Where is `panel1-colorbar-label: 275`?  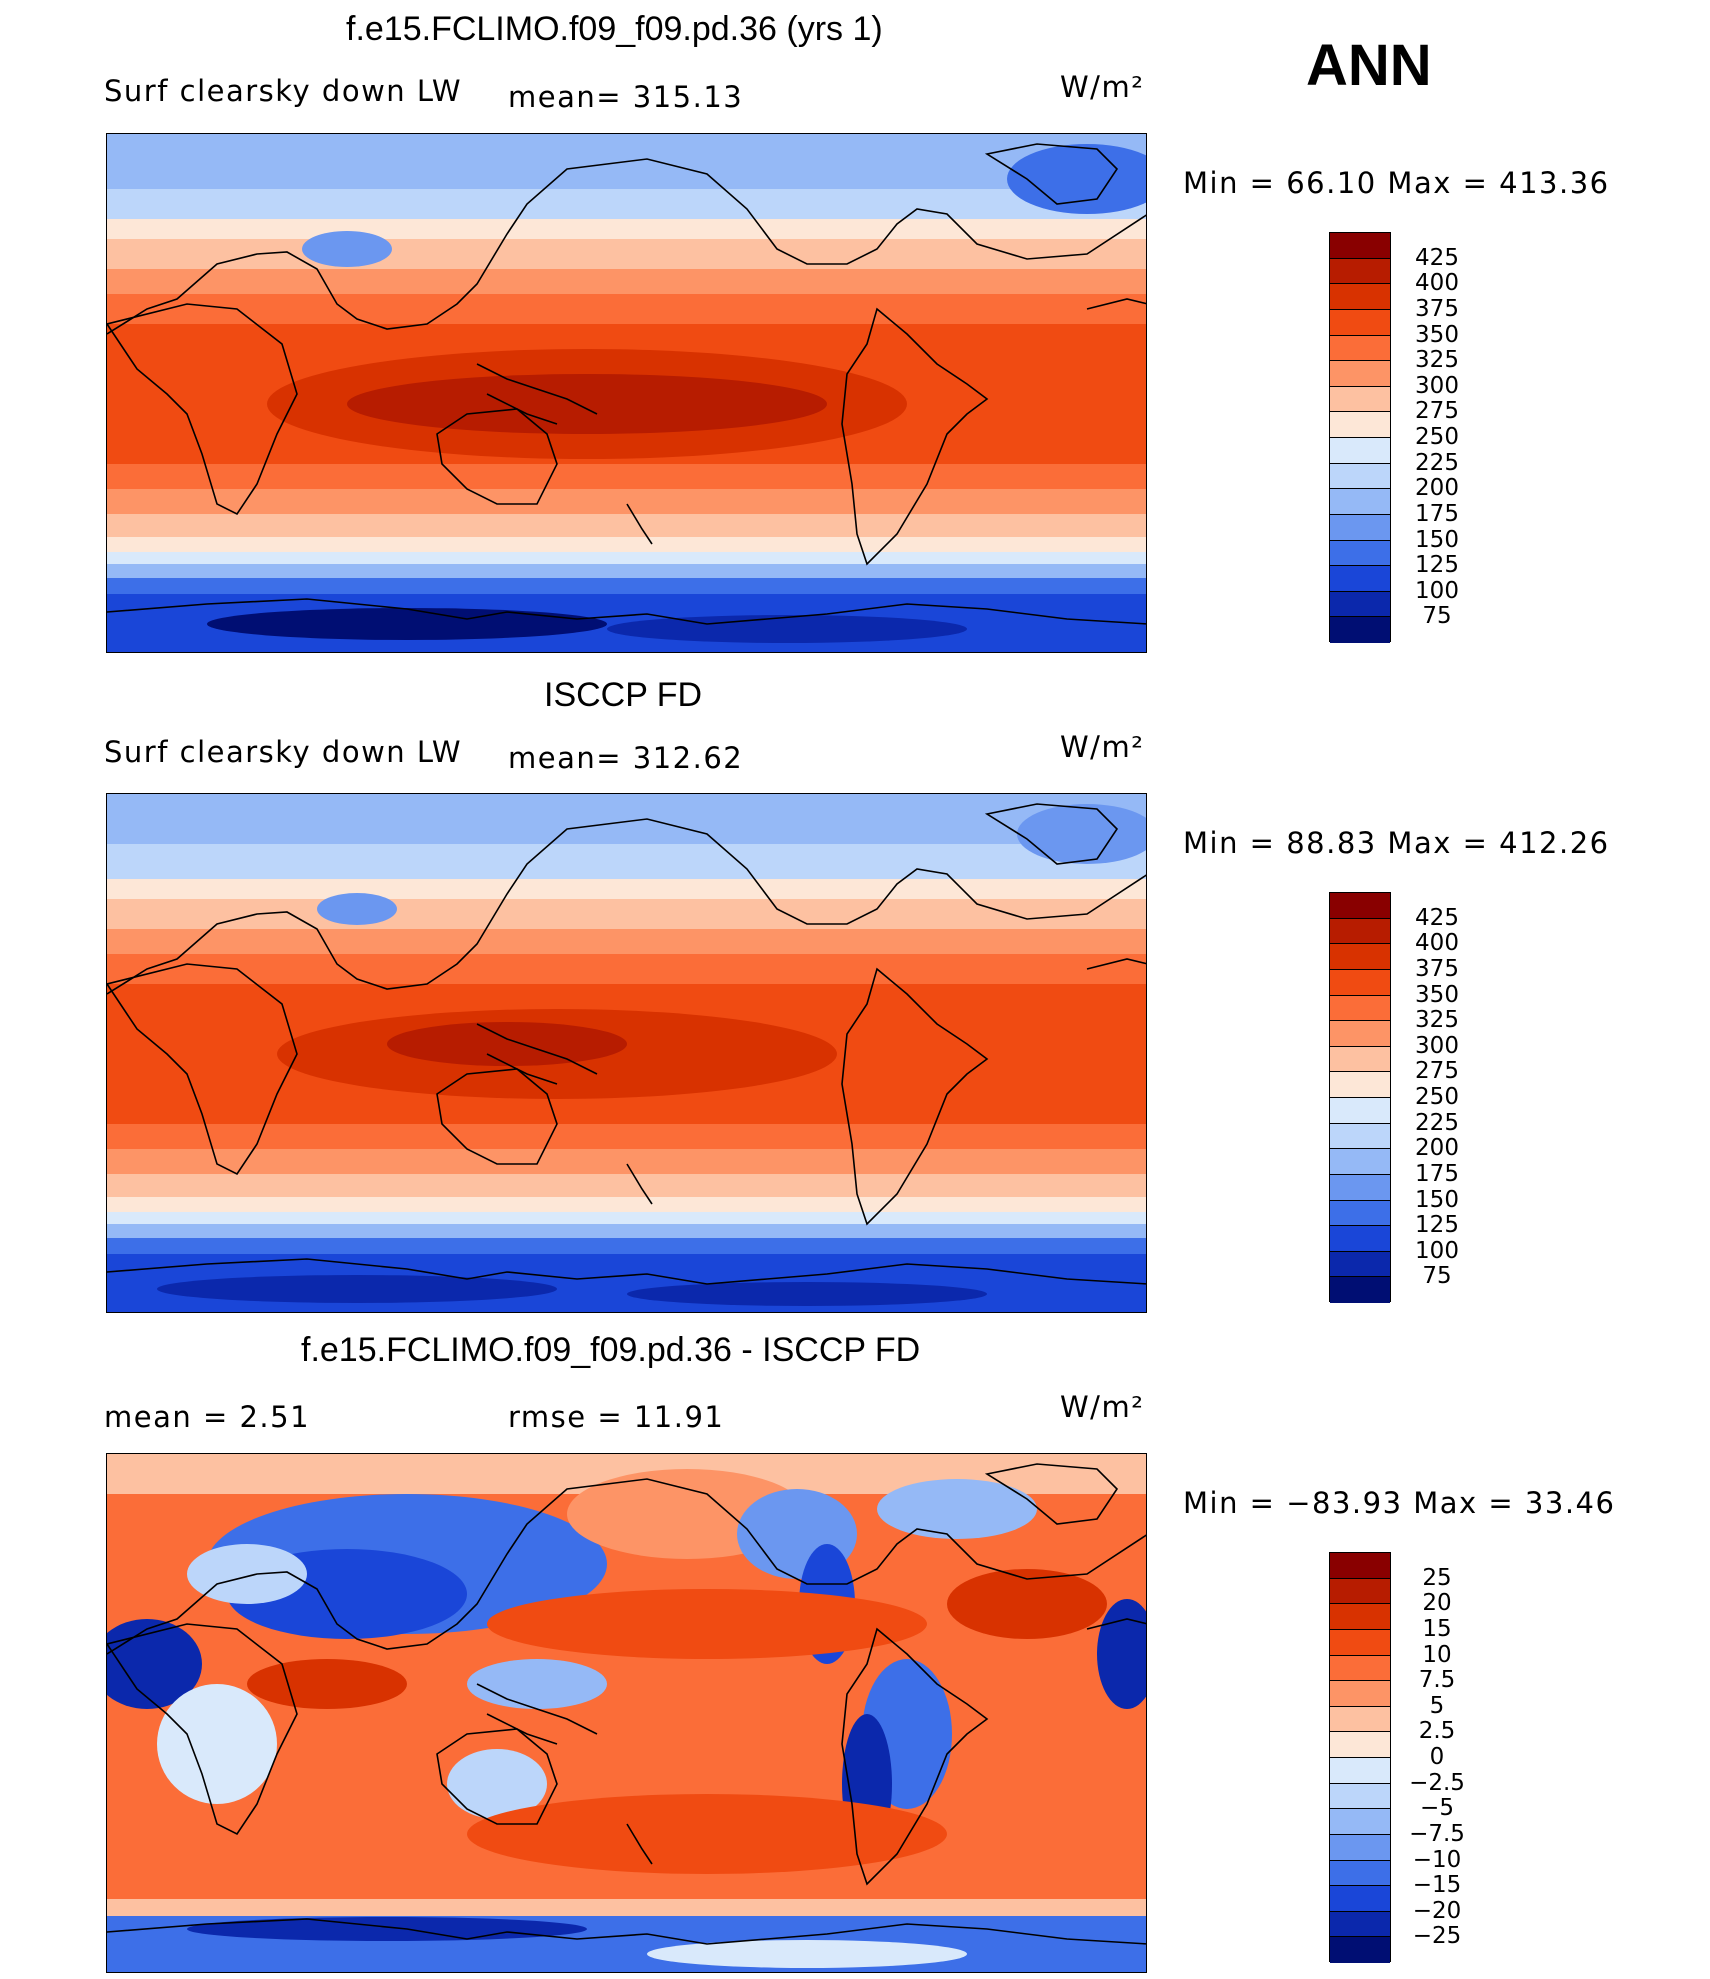 panel1-colorbar-label: 275 is located at coordinates (1437, 411).